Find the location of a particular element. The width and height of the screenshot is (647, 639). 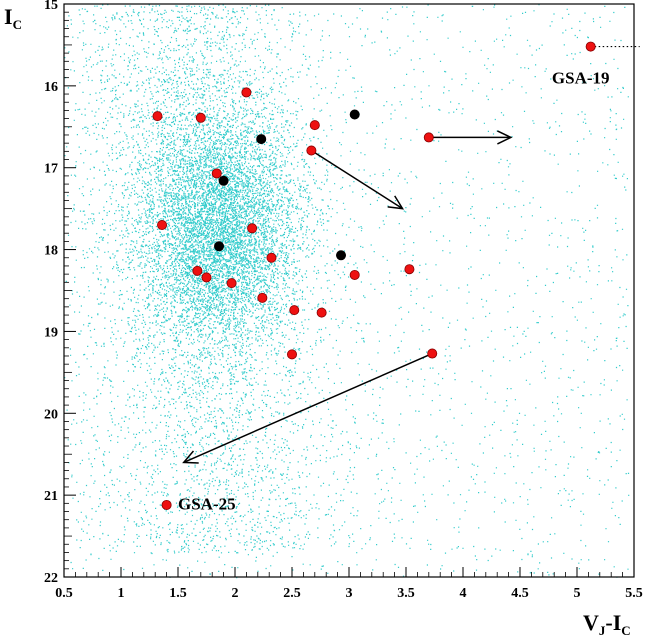

x-axis-title: VJ-IC is located at coordinates (607, 624).